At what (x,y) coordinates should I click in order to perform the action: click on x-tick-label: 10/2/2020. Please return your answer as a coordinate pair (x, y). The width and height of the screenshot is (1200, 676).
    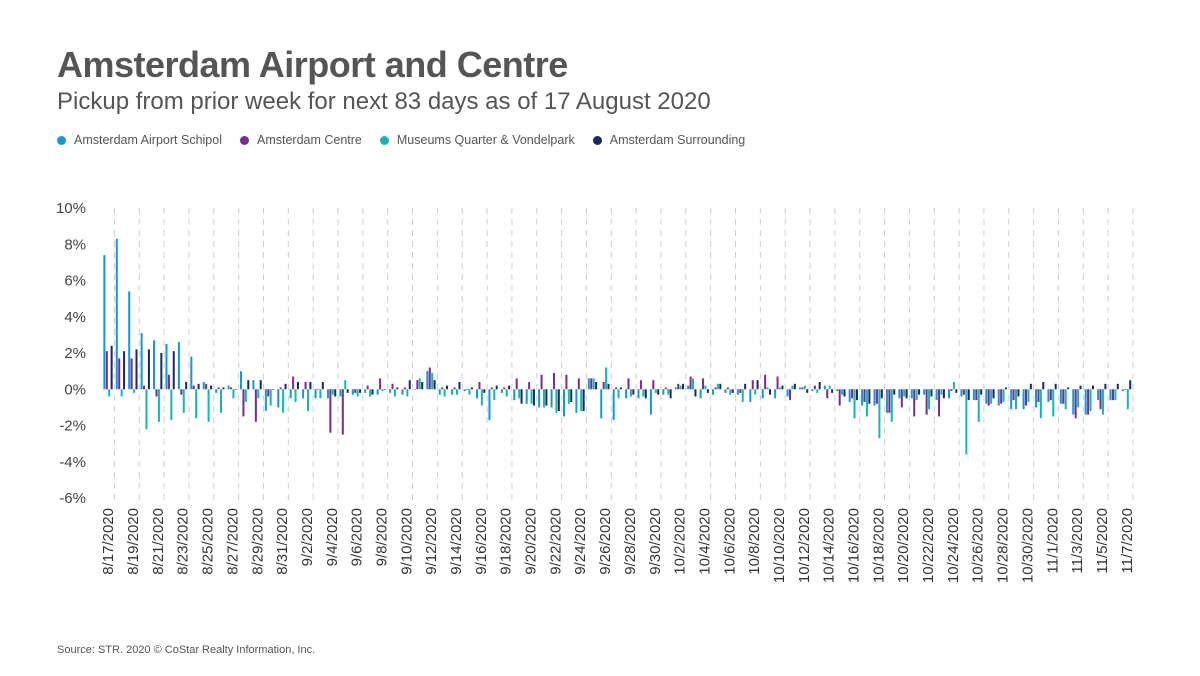
    Looking at the image, I should click on (680, 541).